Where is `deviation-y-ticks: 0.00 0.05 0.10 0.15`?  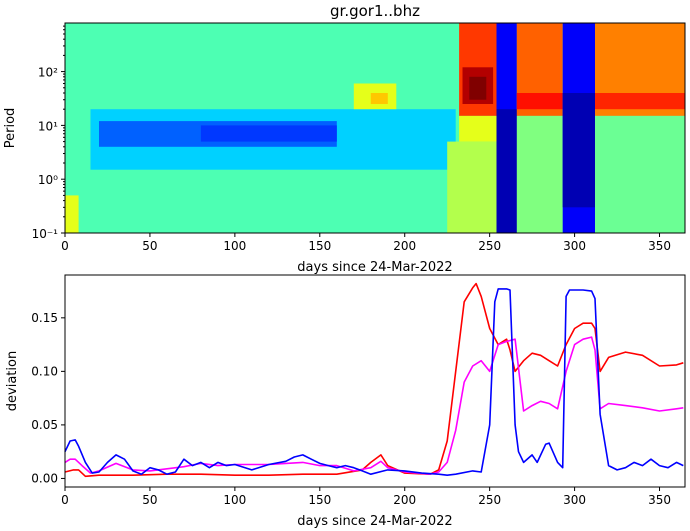
deviation-y-ticks: 0.00 0.05 0.10 0.15 is located at coordinates (48, 398).